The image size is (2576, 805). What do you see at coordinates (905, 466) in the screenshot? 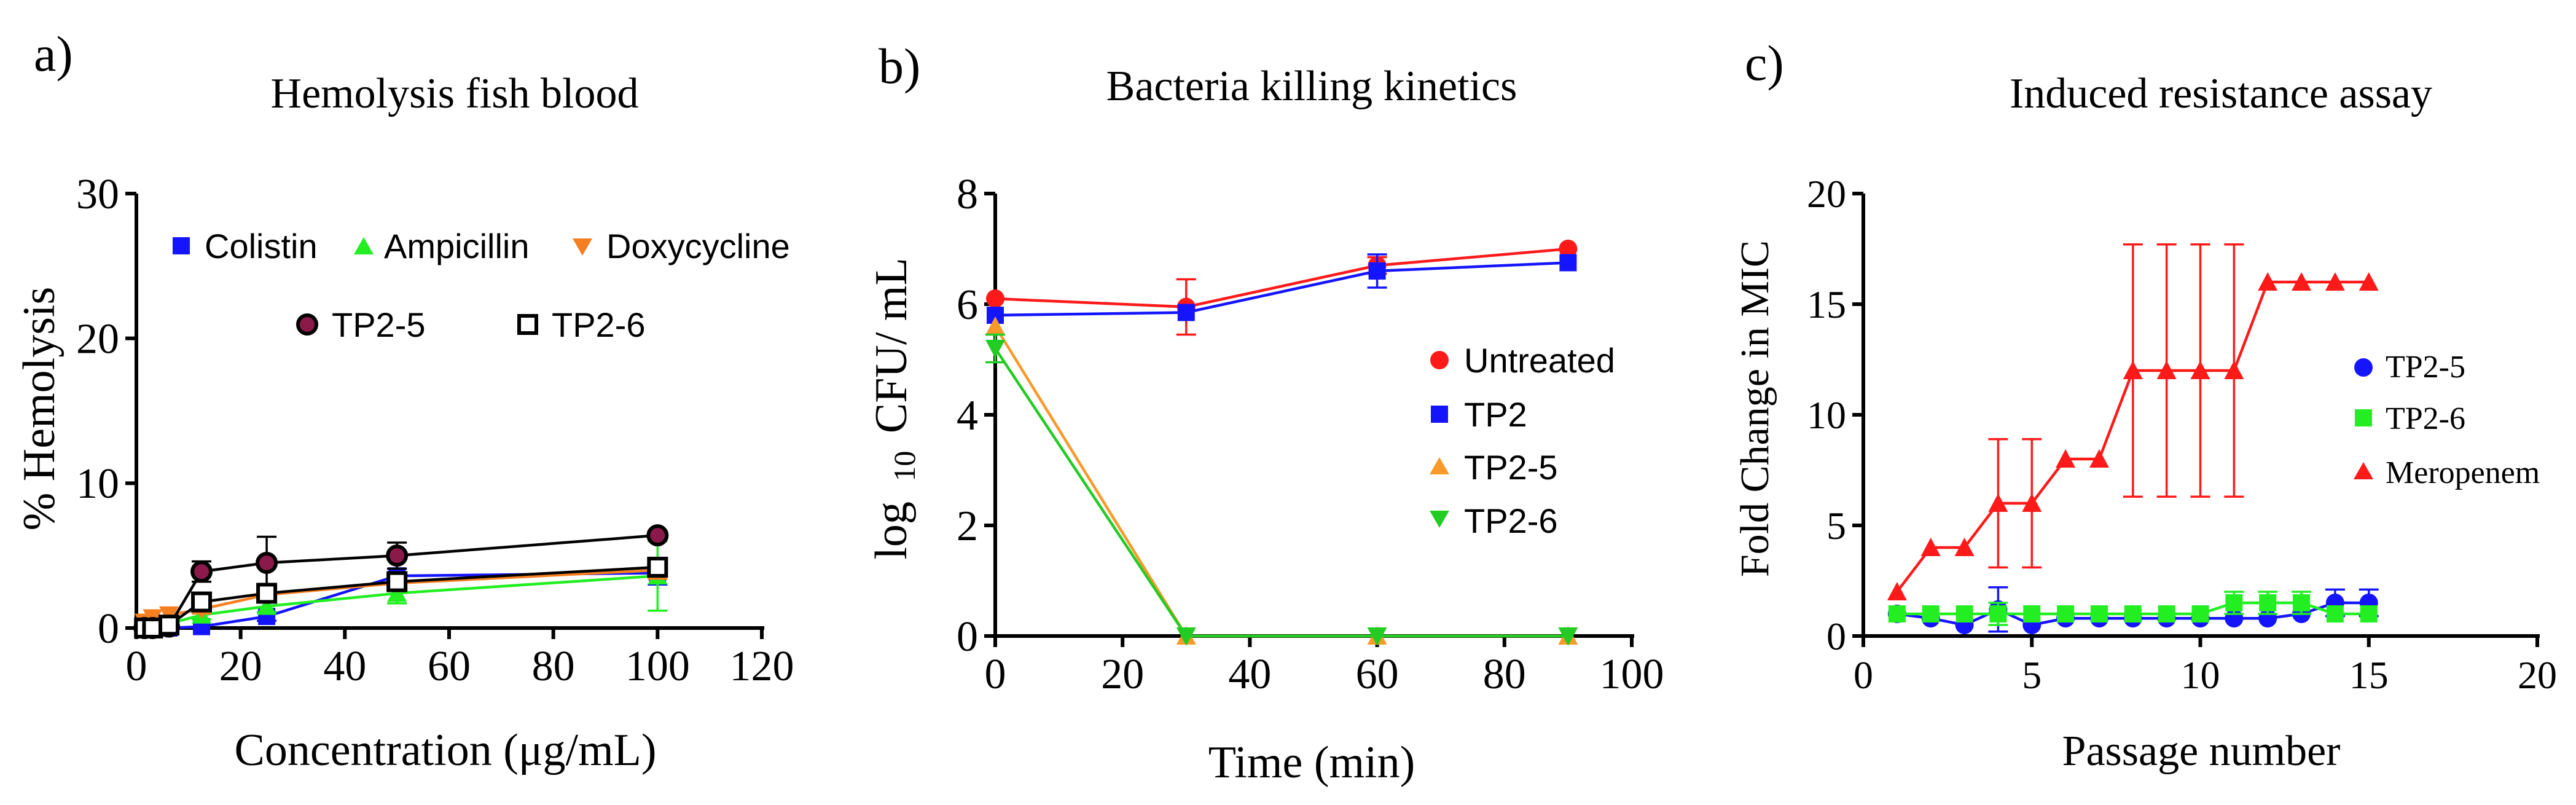
I see `panel-b-y-label-sub: 10` at bounding box center [905, 466].